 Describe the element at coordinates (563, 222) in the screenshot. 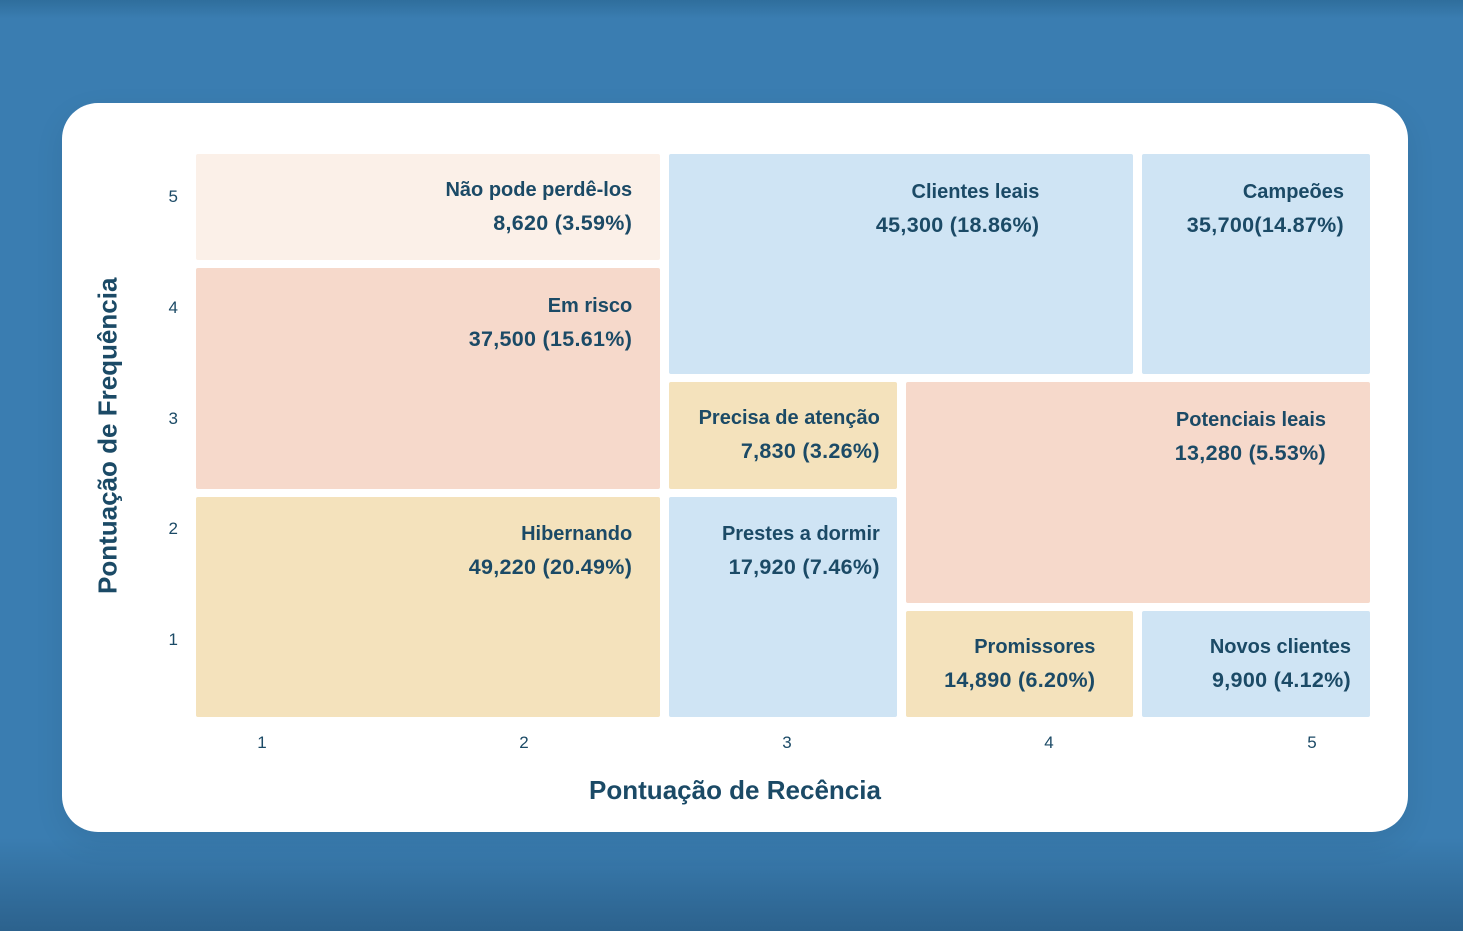

I see `segment-value: 8,620 (3.59%)` at that location.